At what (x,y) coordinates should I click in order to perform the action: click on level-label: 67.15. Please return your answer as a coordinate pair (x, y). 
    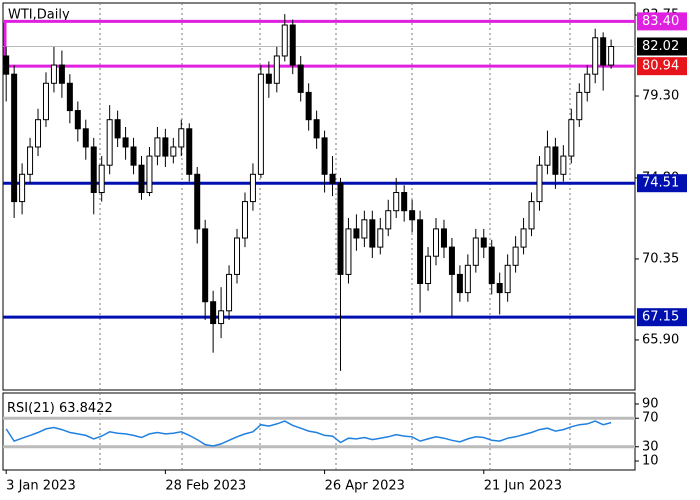
    Looking at the image, I should click on (660, 317).